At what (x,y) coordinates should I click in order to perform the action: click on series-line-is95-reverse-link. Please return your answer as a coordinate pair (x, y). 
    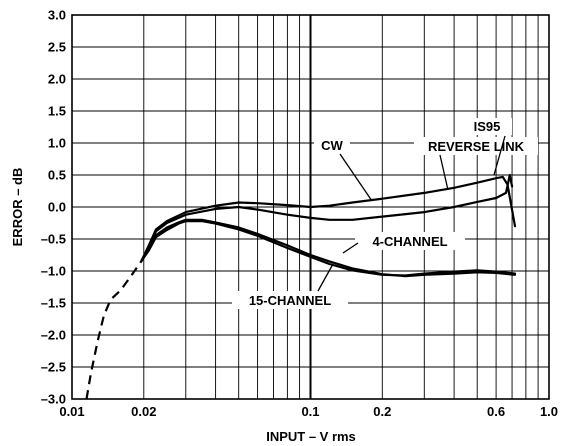
    Looking at the image, I should click on (327, 218).